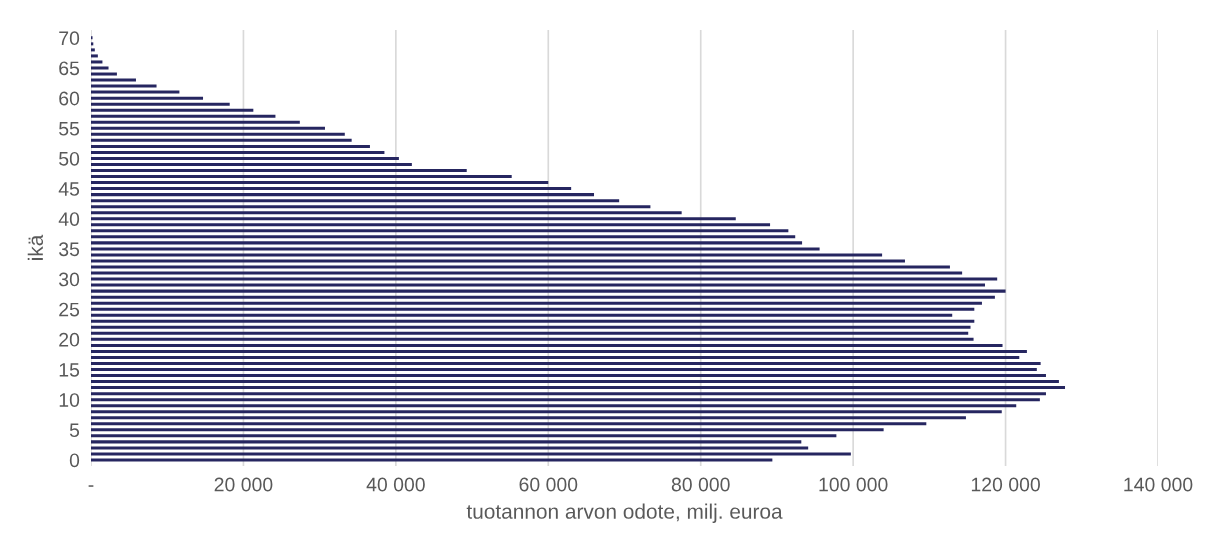 This screenshot has width=1208, height=542. Describe the element at coordinates (69, 339) in the screenshot. I see `y-tick-label: 20` at that location.